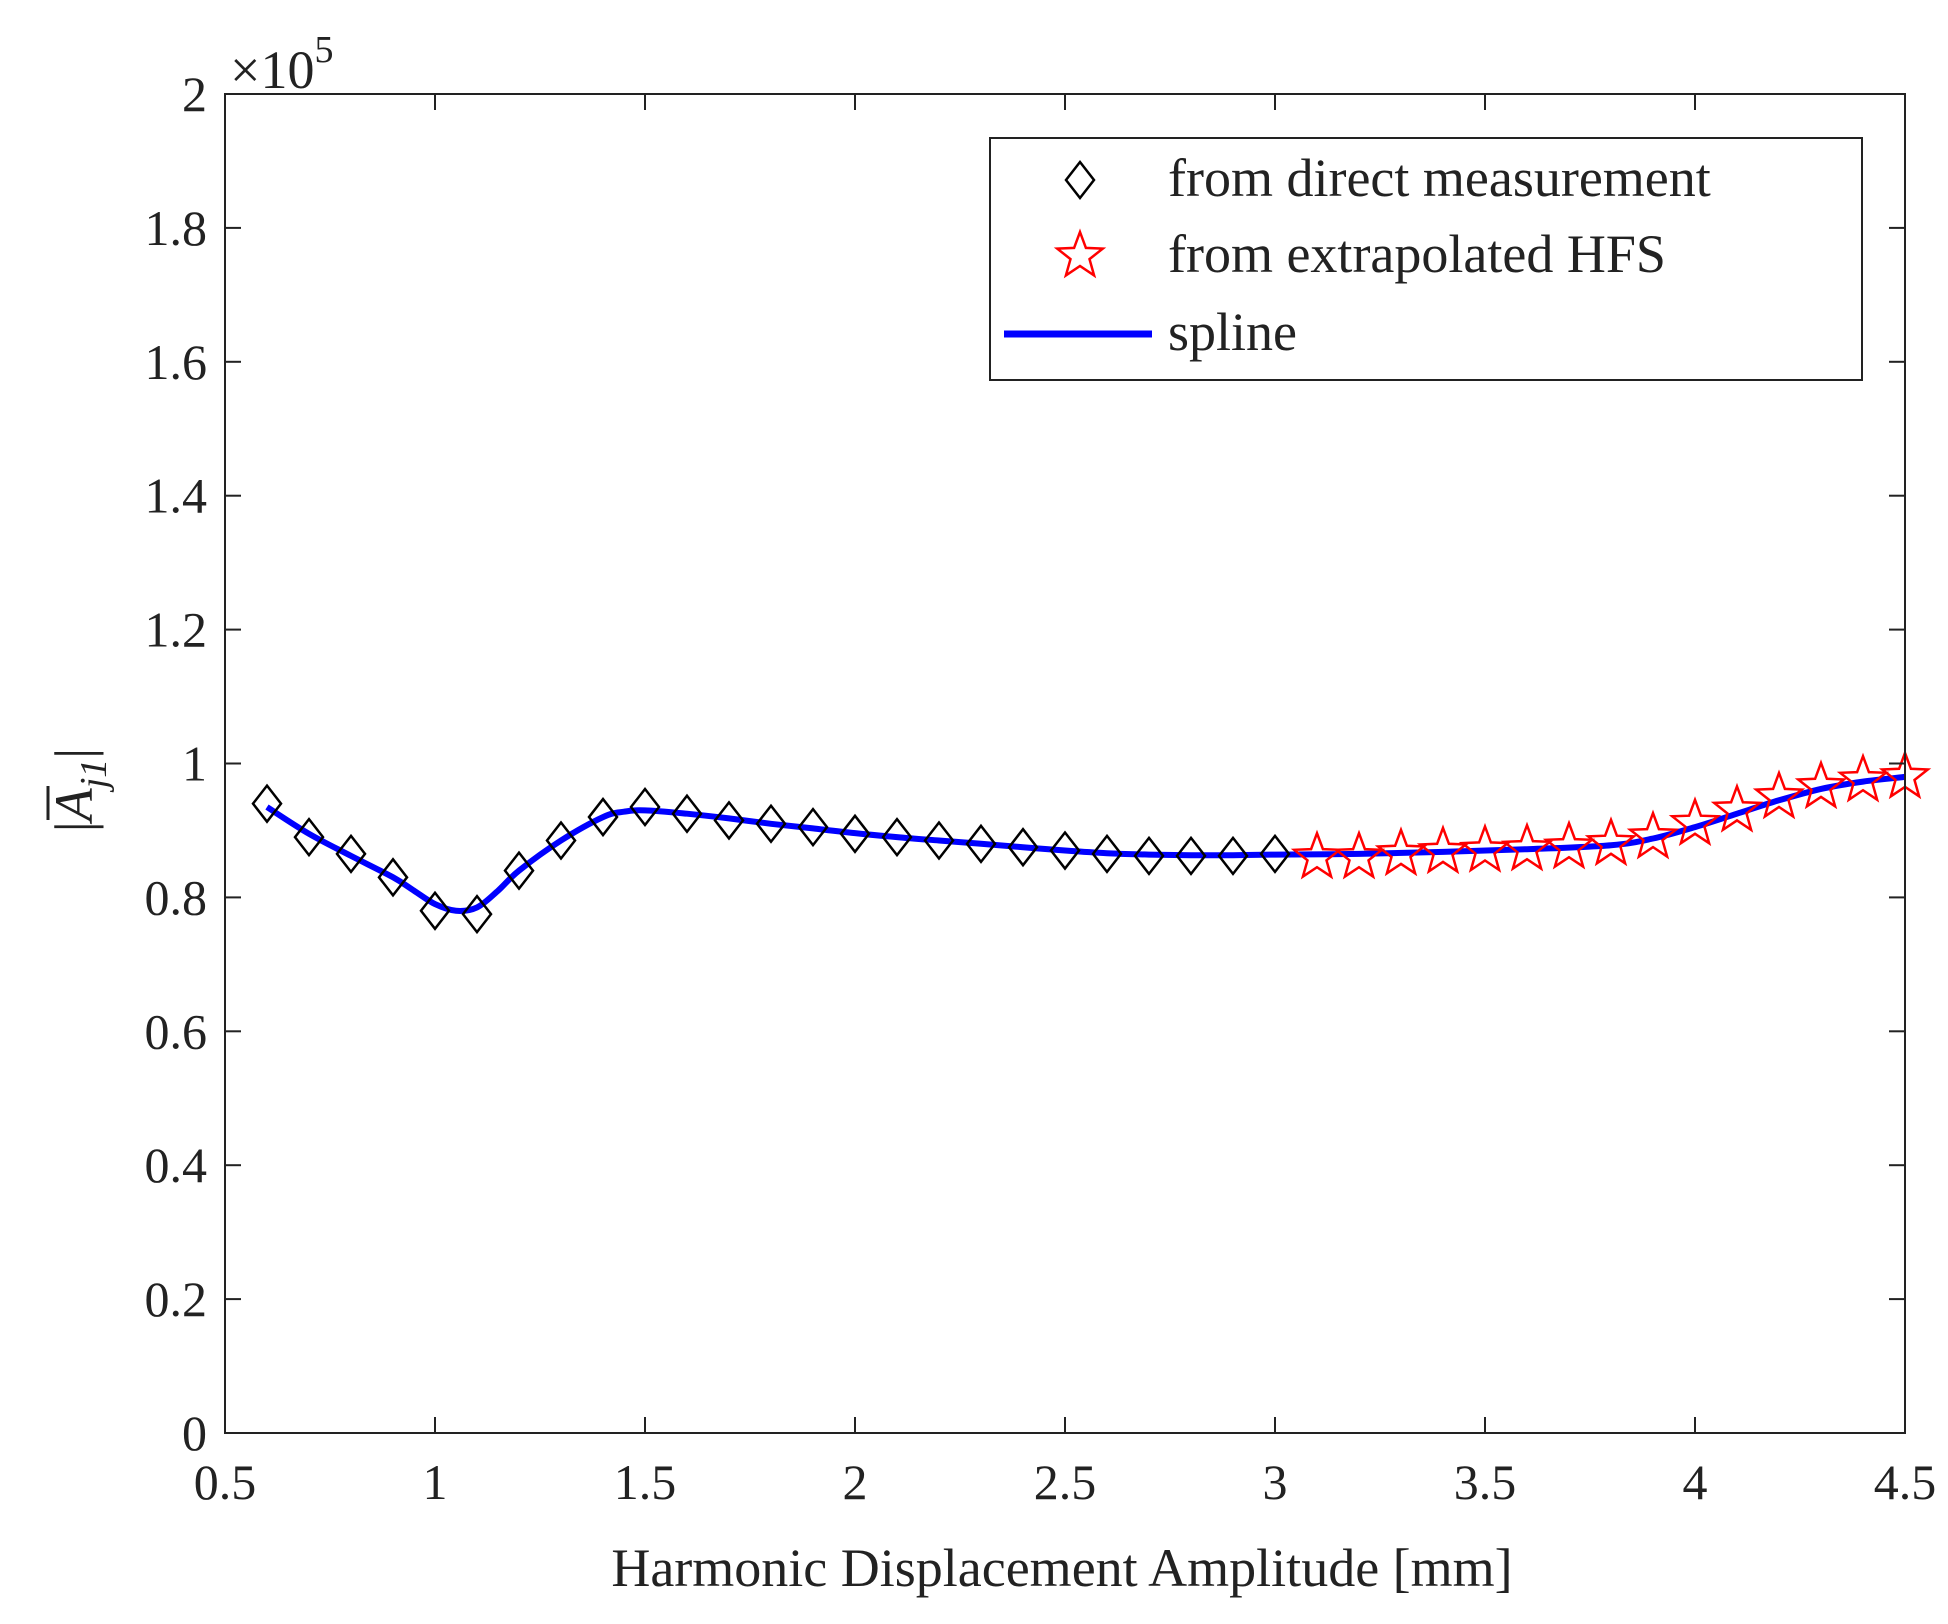 This screenshot has height=1624, width=1948. I want to click on legend-item-extrapolated-hfs: from extrapolated HFS, so click(1359, 254).